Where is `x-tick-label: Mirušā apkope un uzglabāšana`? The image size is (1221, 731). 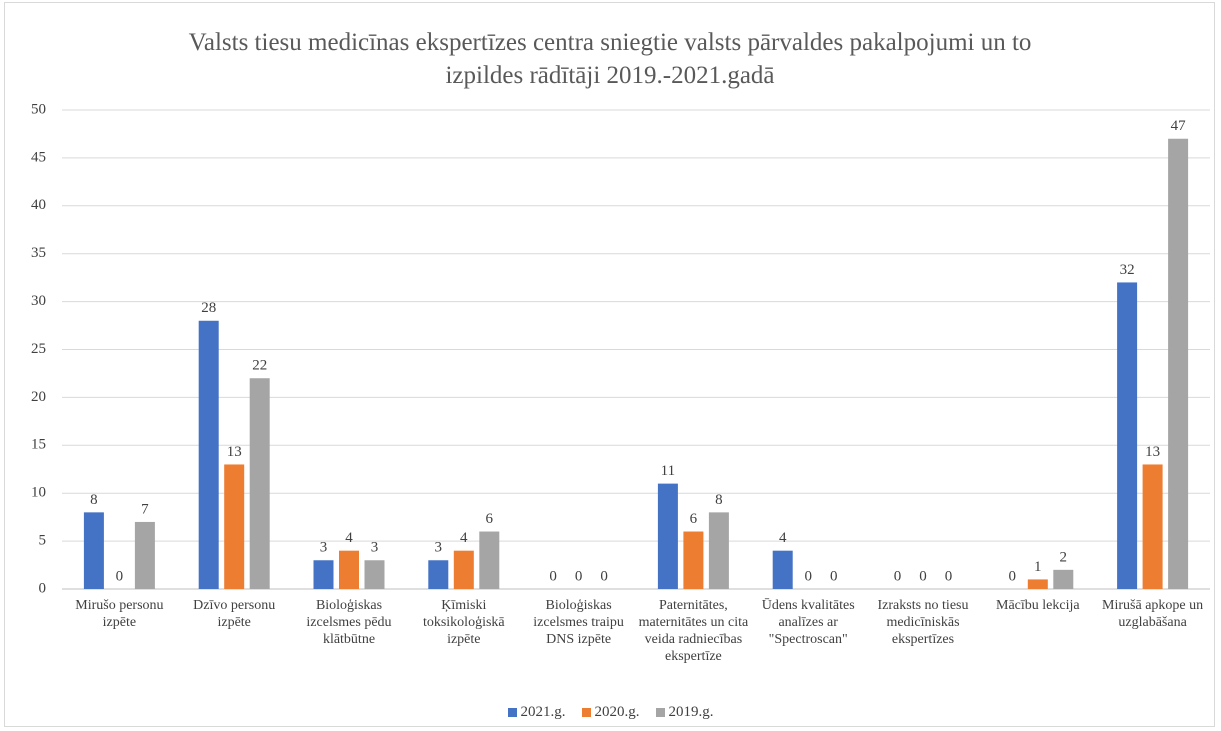
x-tick-label: Mirušā apkope un uzglabāšana is located at coordinates (1153, 614).